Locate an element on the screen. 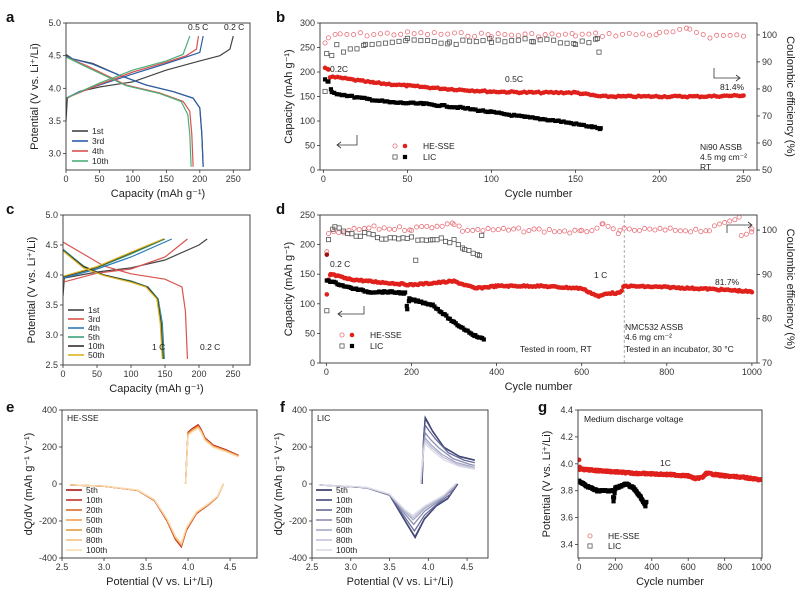 This screenshot has width=800, height=594. y-tick-label: 0 is located at coordinates (312, 170).